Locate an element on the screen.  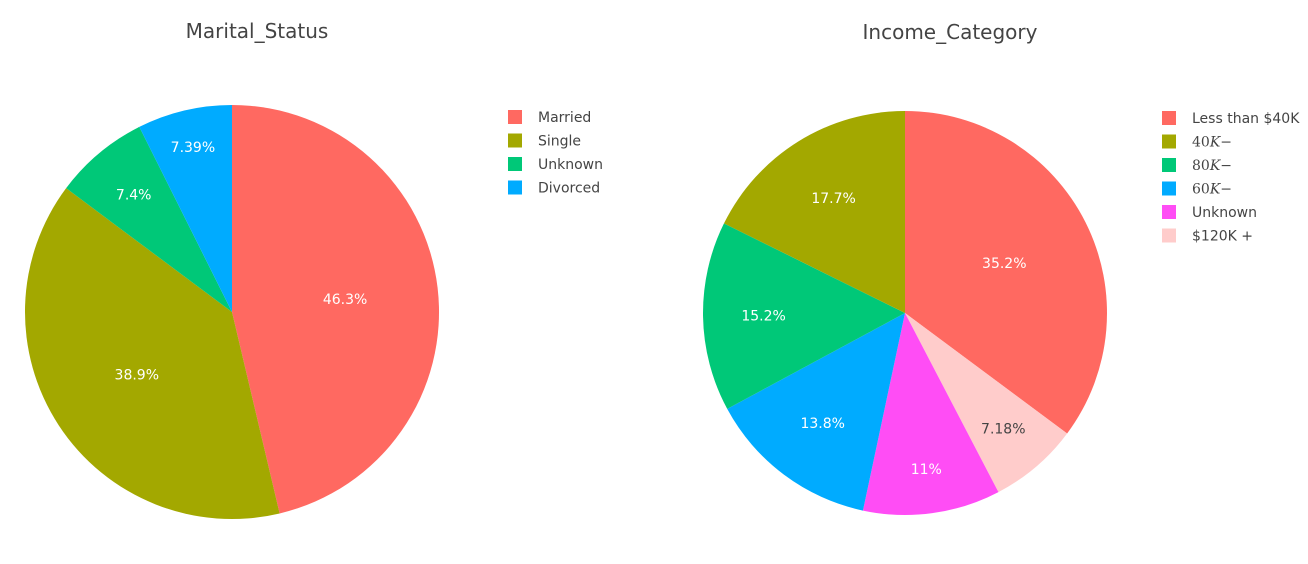
legend-swatch-divorced is located at coordinates (515, 187).